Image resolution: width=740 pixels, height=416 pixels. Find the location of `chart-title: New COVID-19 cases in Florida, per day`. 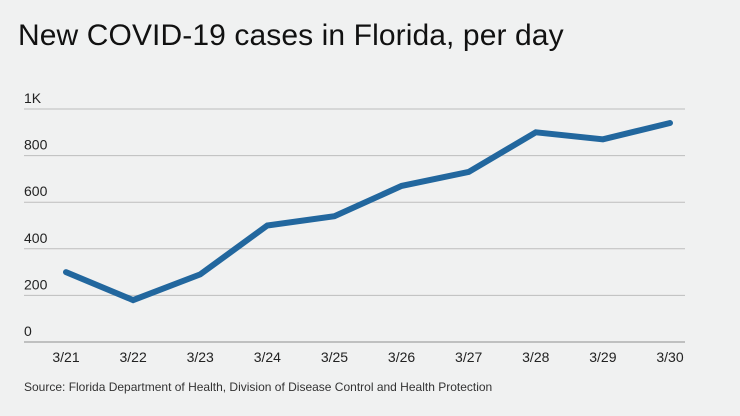

chart-title: New COVID-19 cases in Florida, per day is located at coordinates (291, 35).